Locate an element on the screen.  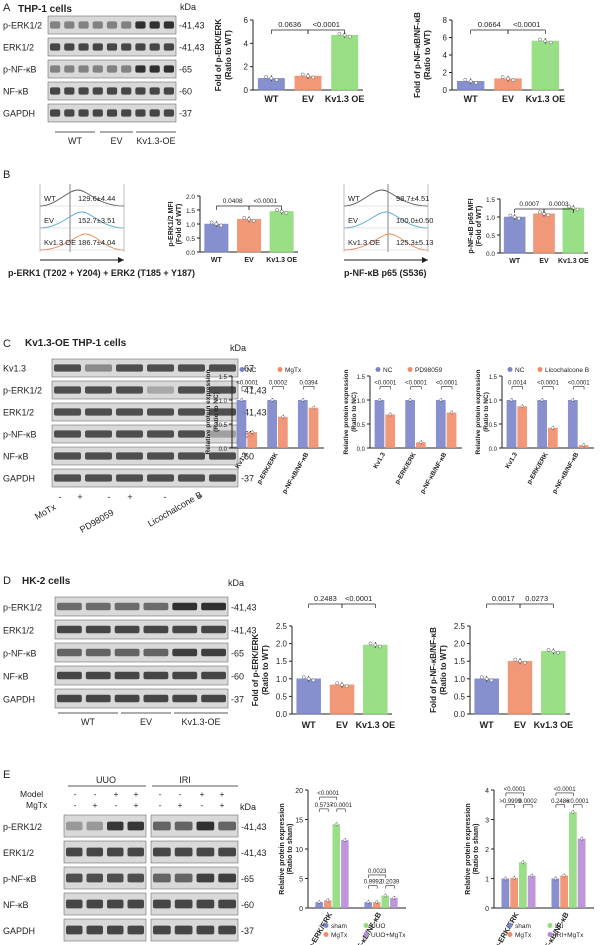
p-value: 0.0002 is located at coordinates (528, 802).